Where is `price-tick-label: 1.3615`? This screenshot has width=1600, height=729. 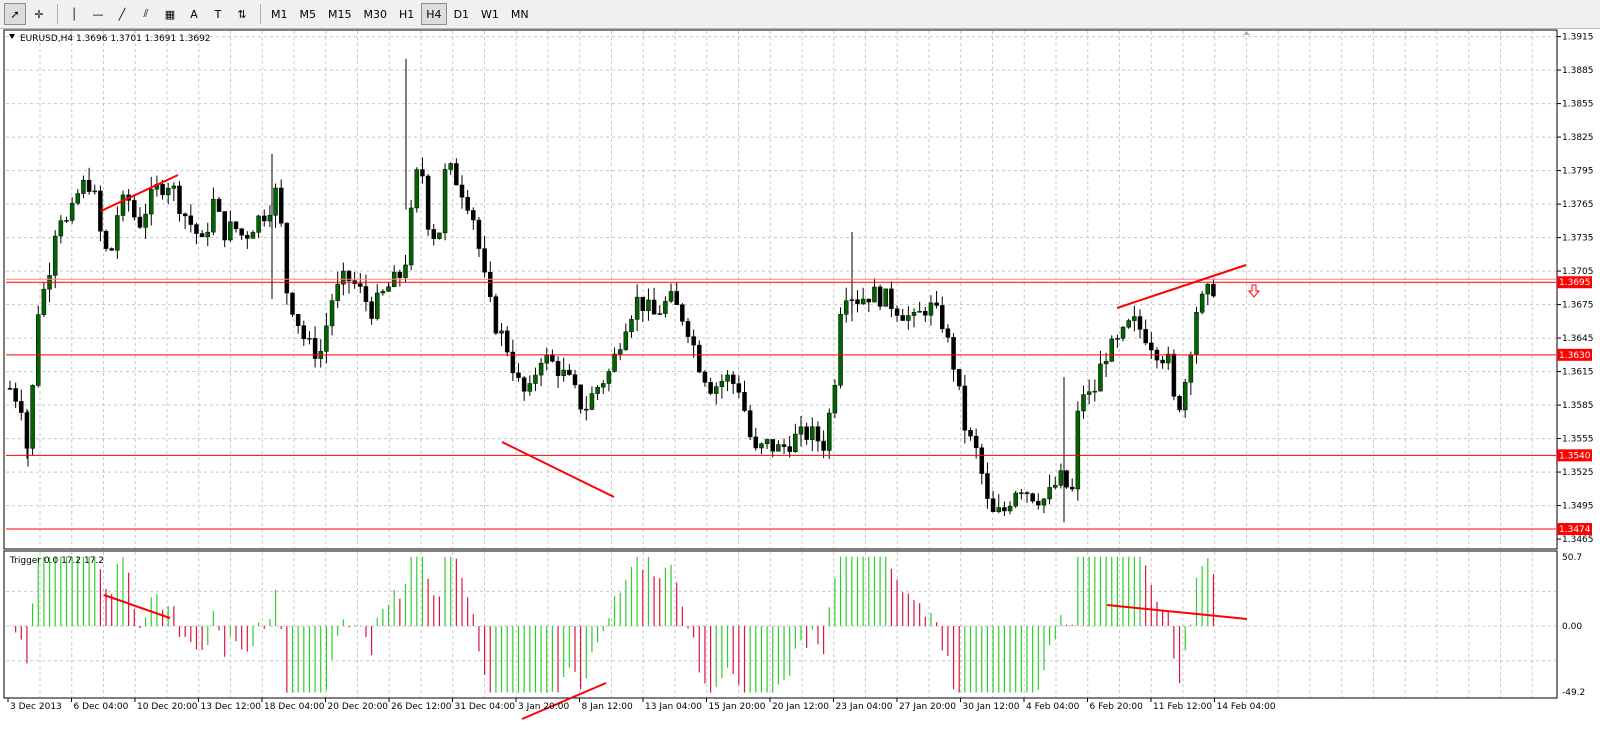
price-tick-label: 1.3615 is located at coordinates (1578, 373).